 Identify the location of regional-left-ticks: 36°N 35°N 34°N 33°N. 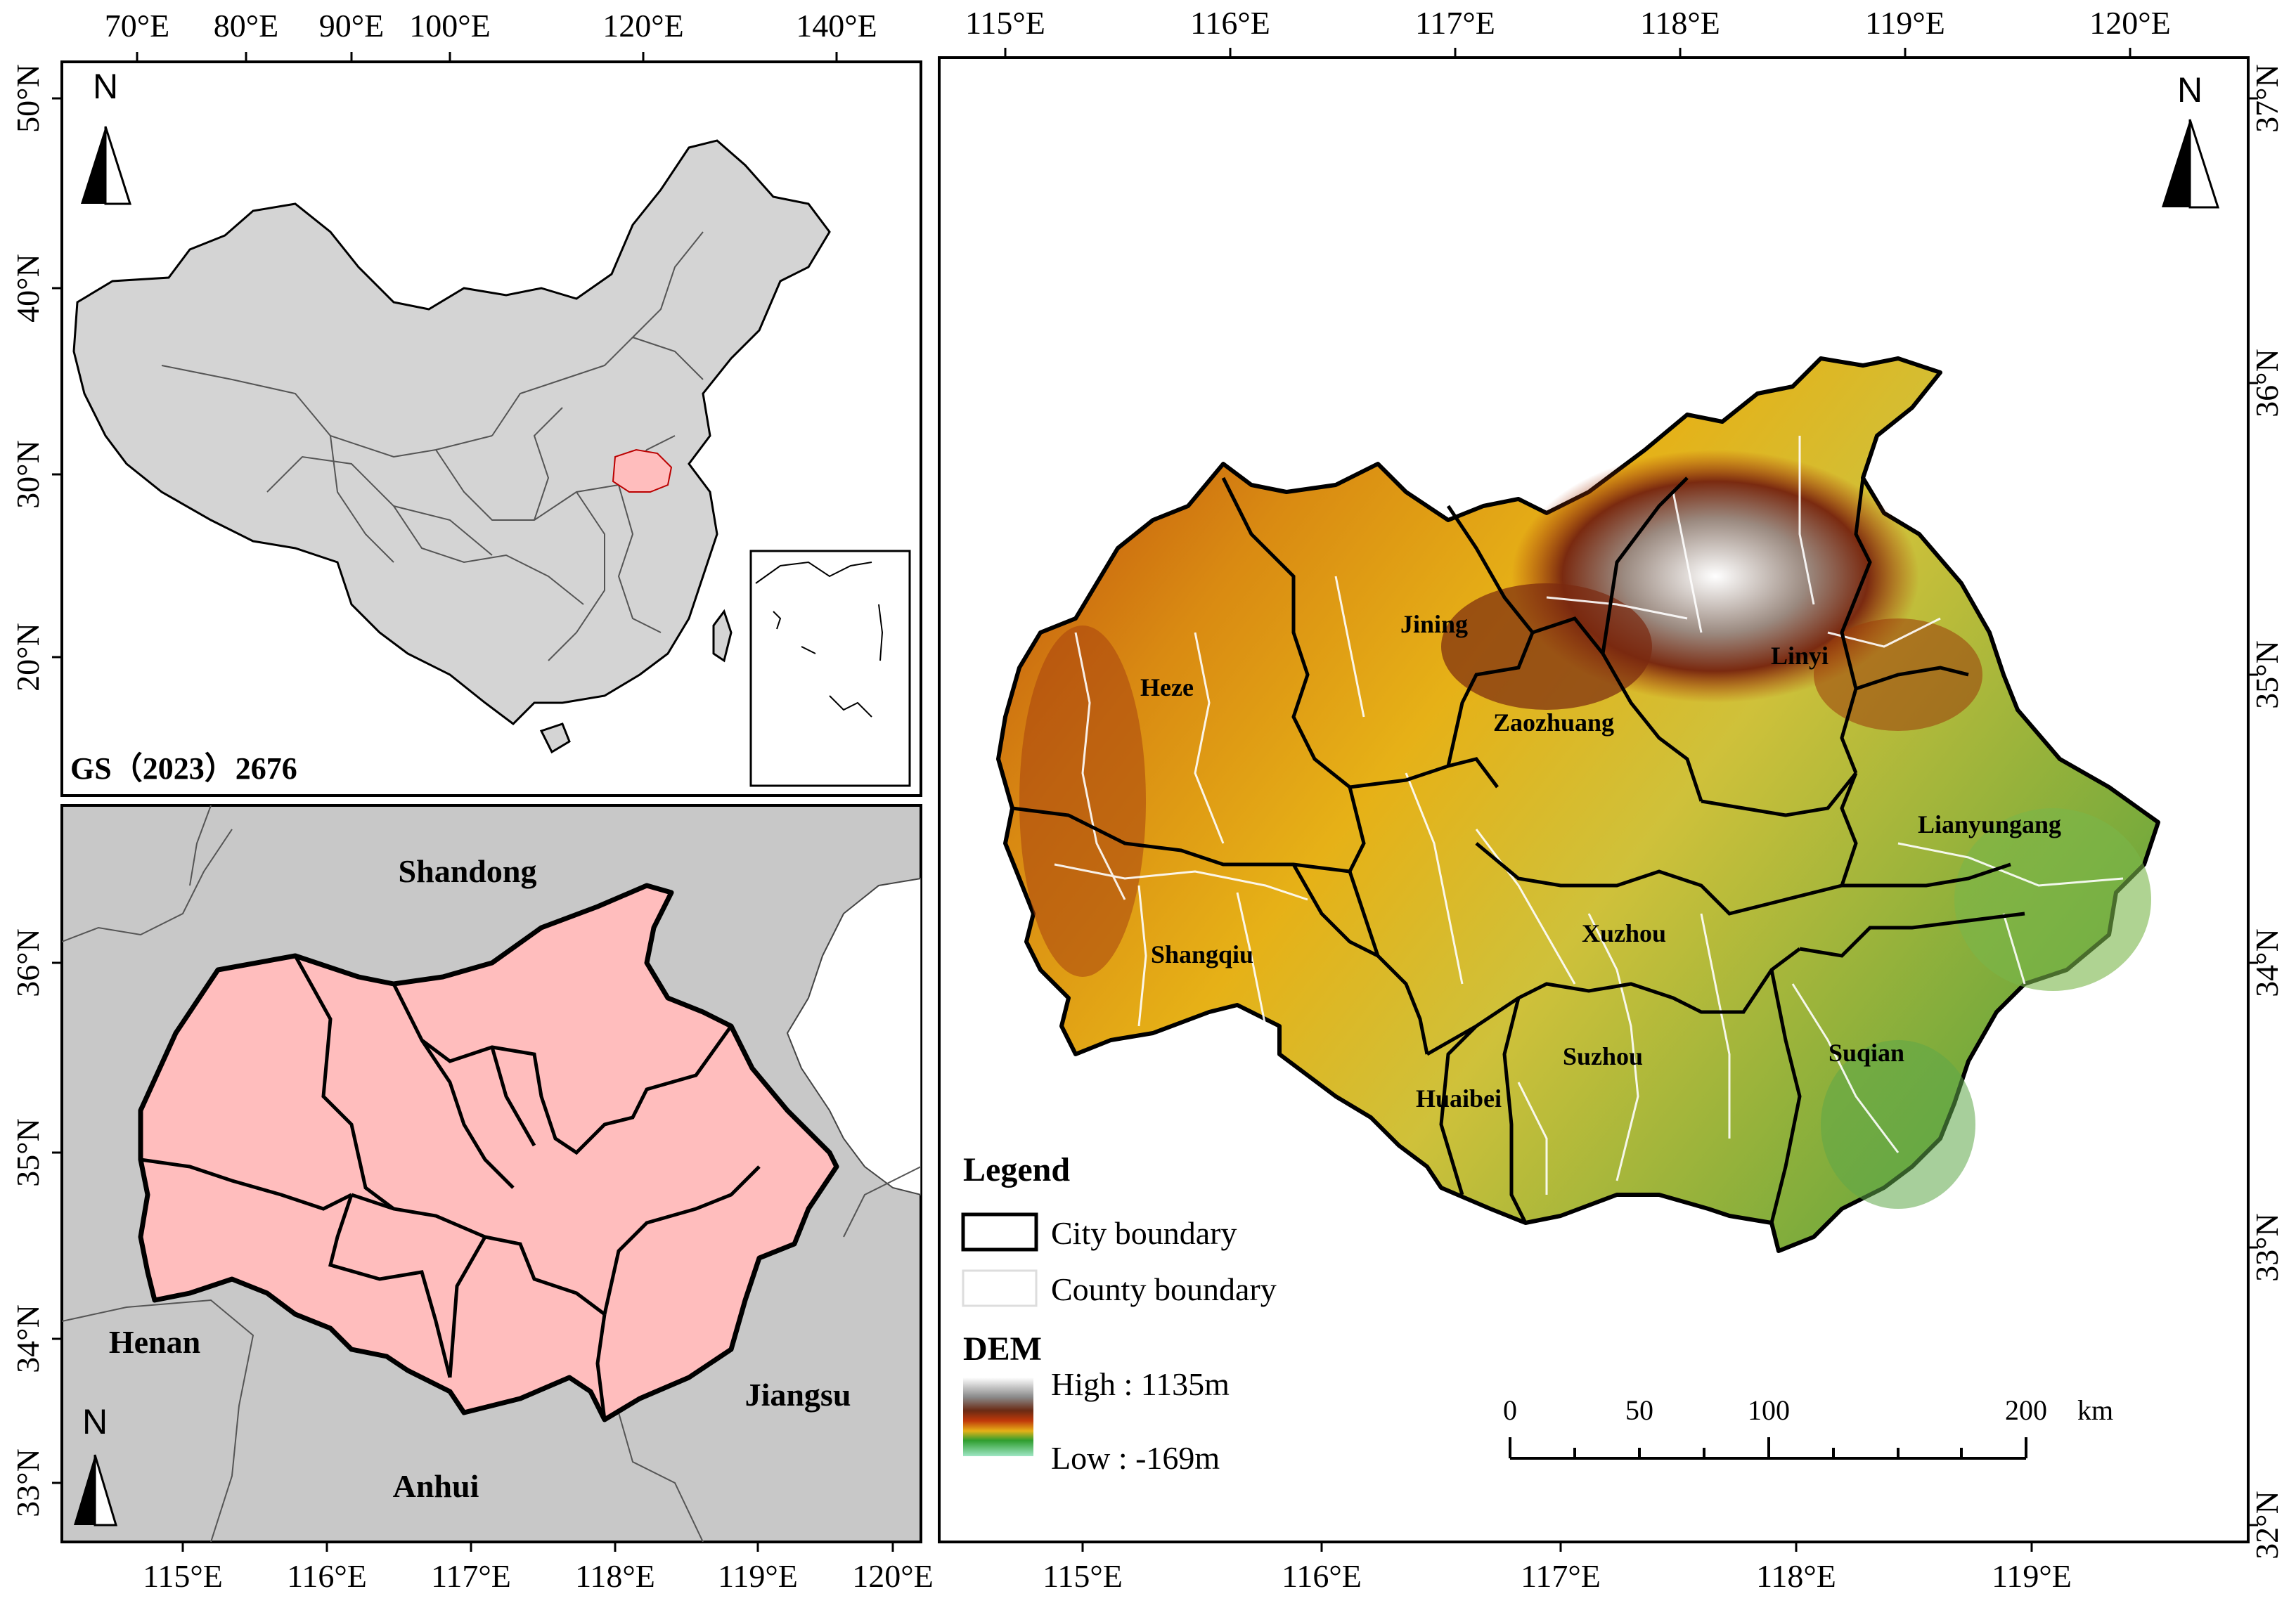
(36, 1222).